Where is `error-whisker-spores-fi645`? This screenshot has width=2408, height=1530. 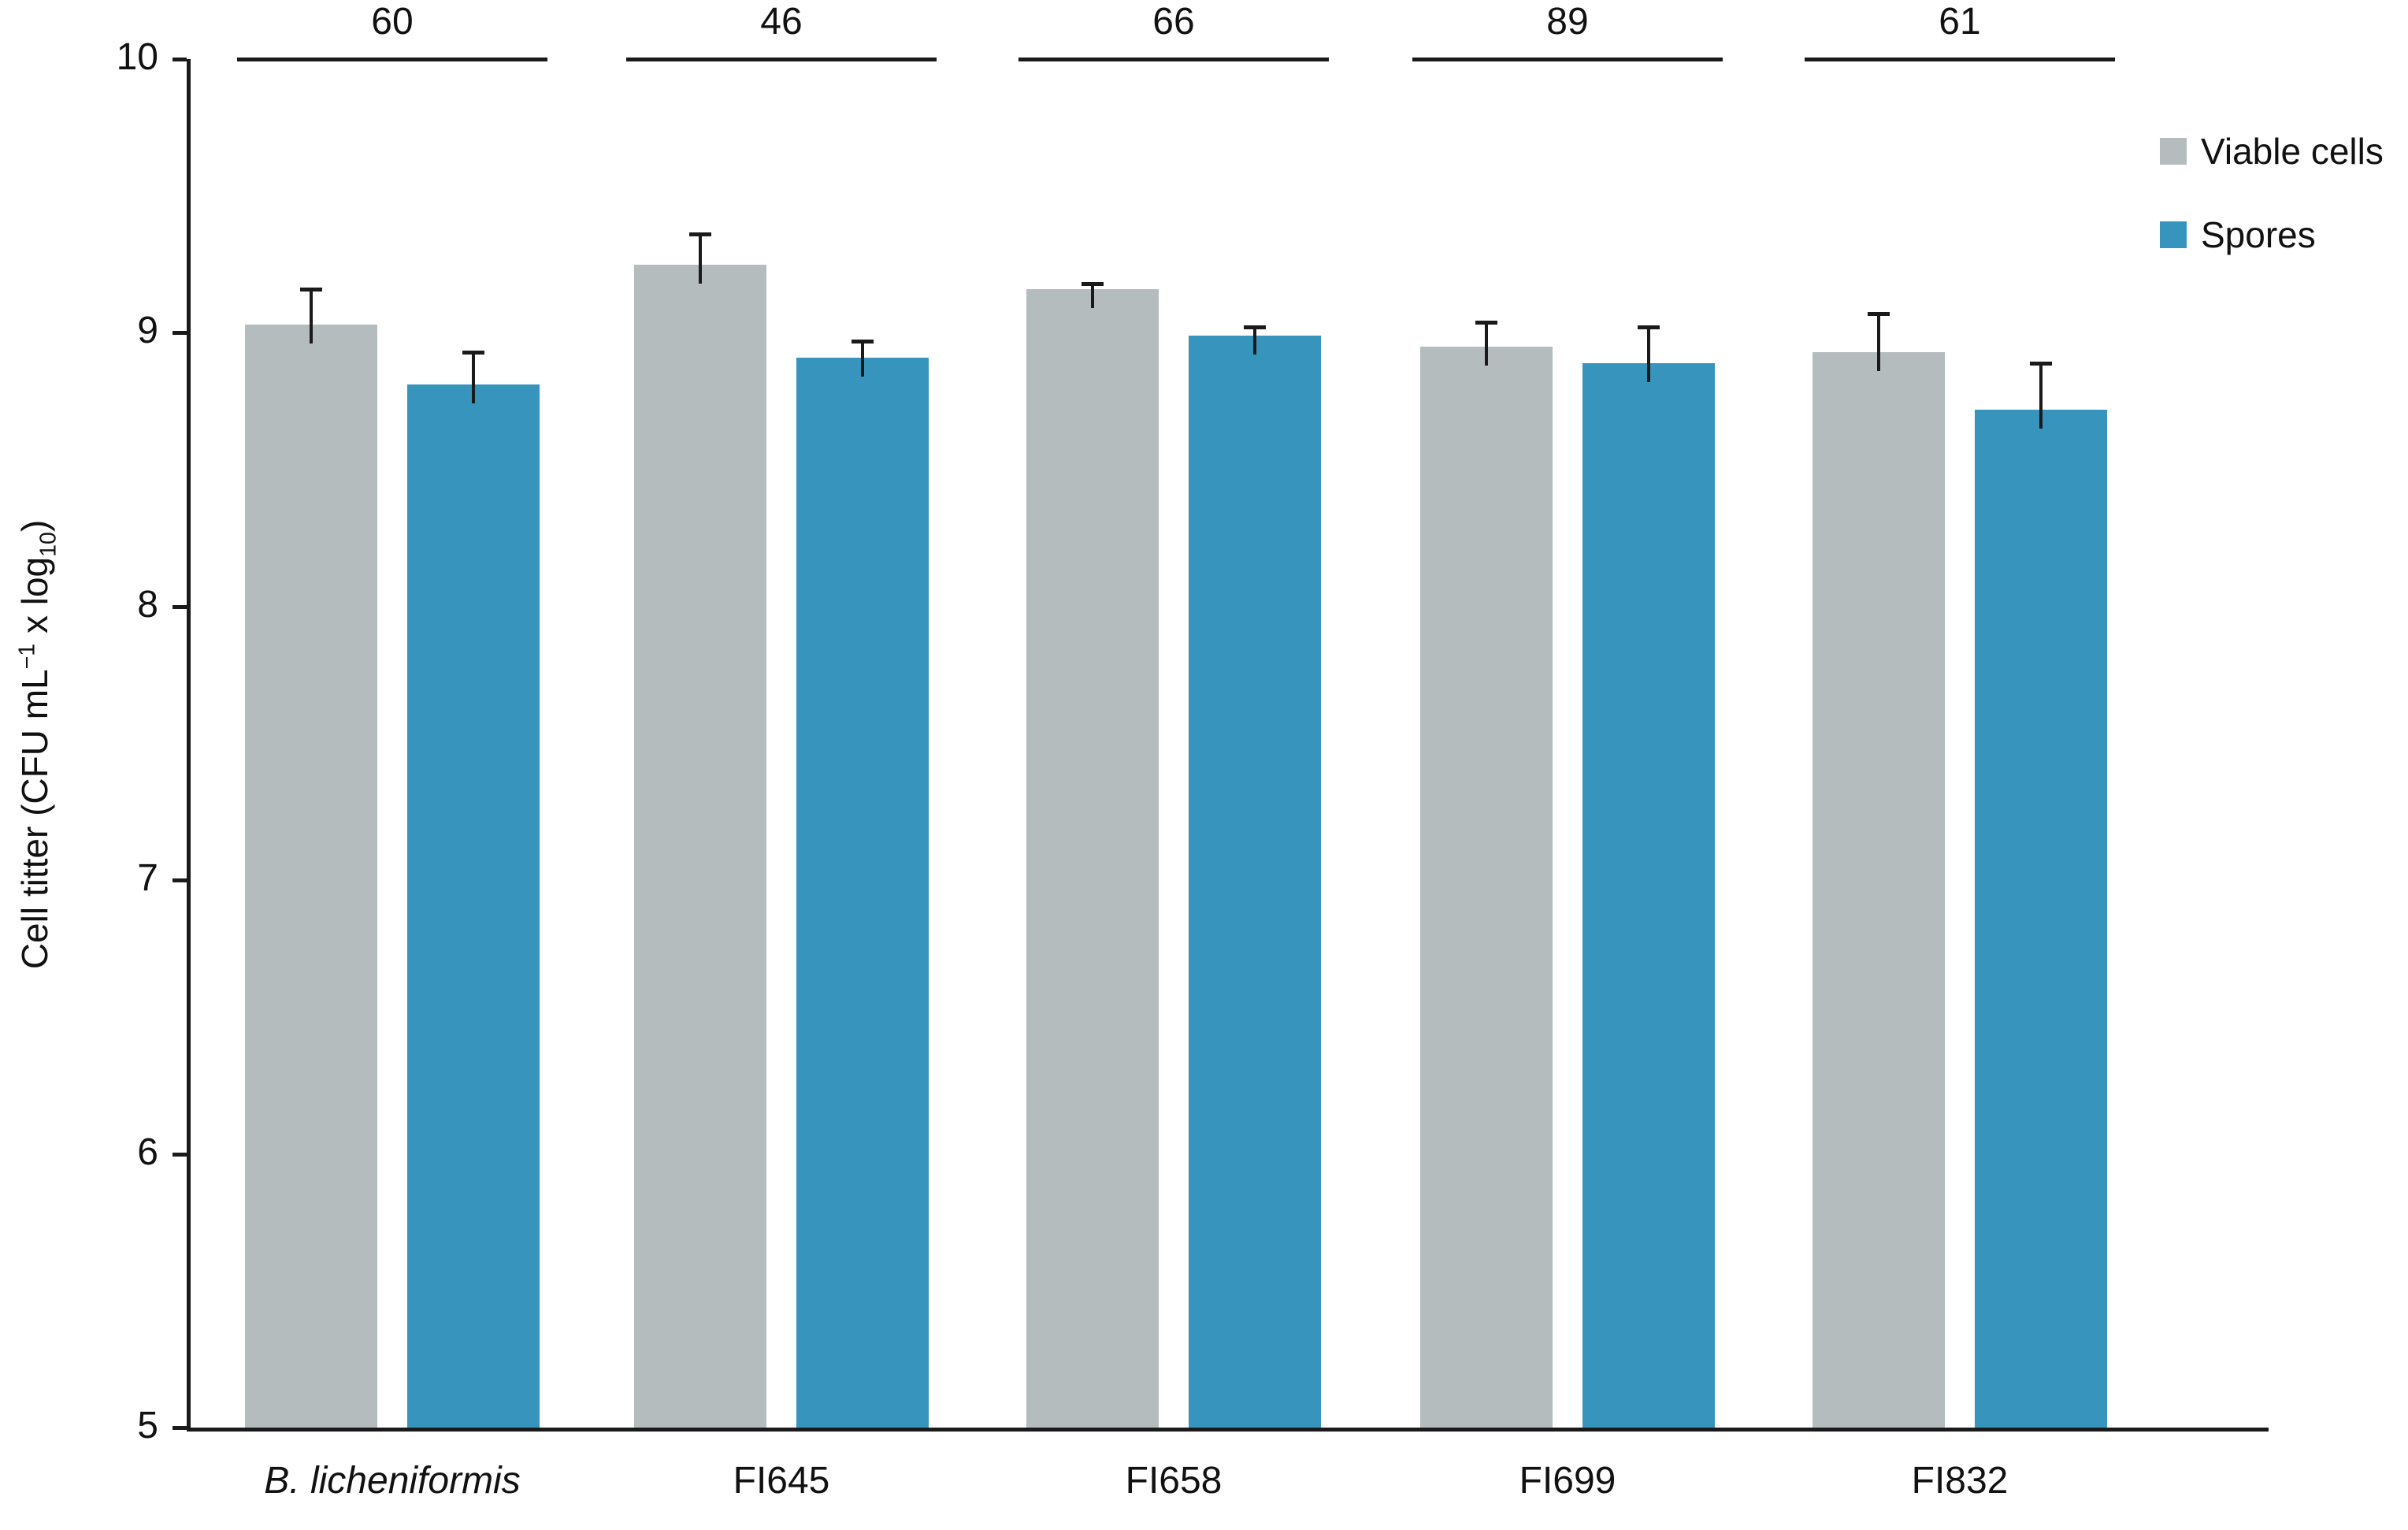
error-whisker-spores-fi645 is located at coordinates (862, 358).